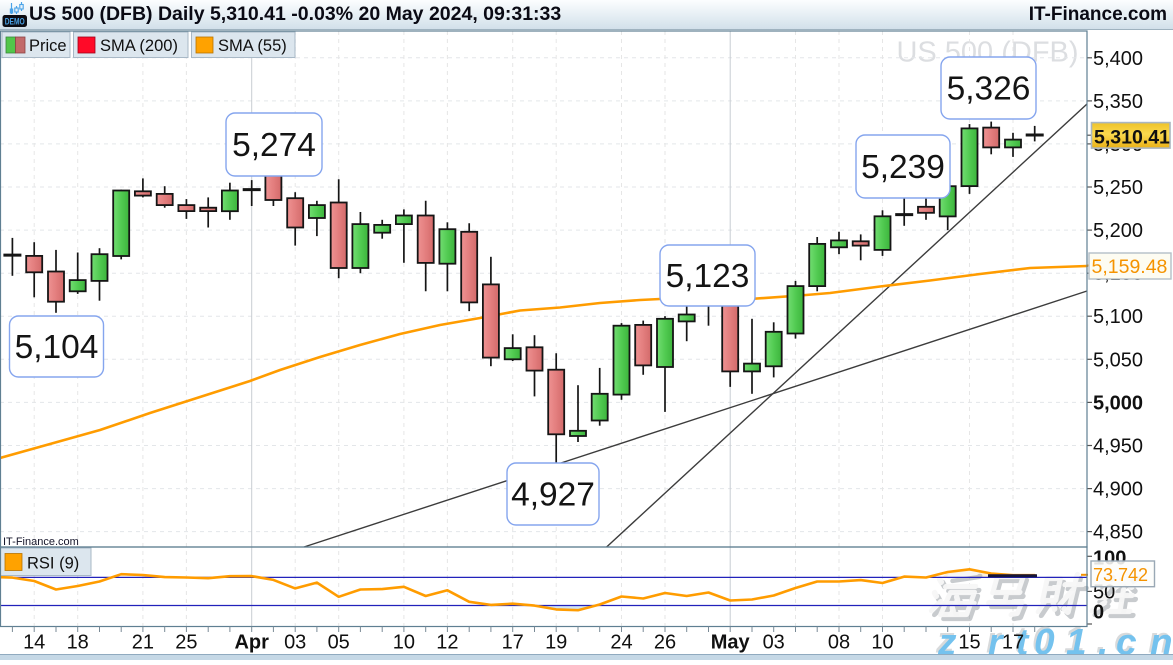  I want to click on svg-text: 5,050, so click(1118, 360).